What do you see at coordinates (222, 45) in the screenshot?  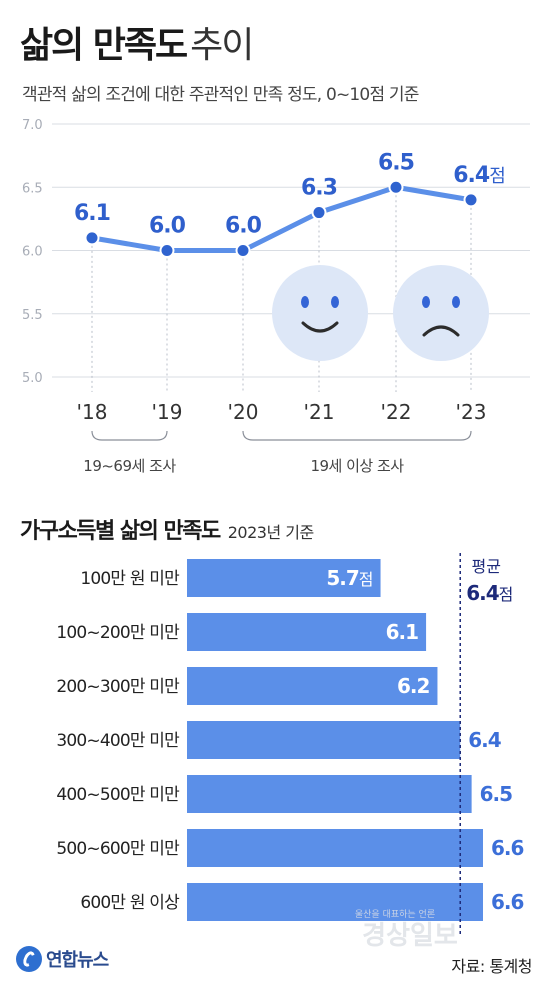 I see `title-light: 추이` at bounding box center [222, 45].